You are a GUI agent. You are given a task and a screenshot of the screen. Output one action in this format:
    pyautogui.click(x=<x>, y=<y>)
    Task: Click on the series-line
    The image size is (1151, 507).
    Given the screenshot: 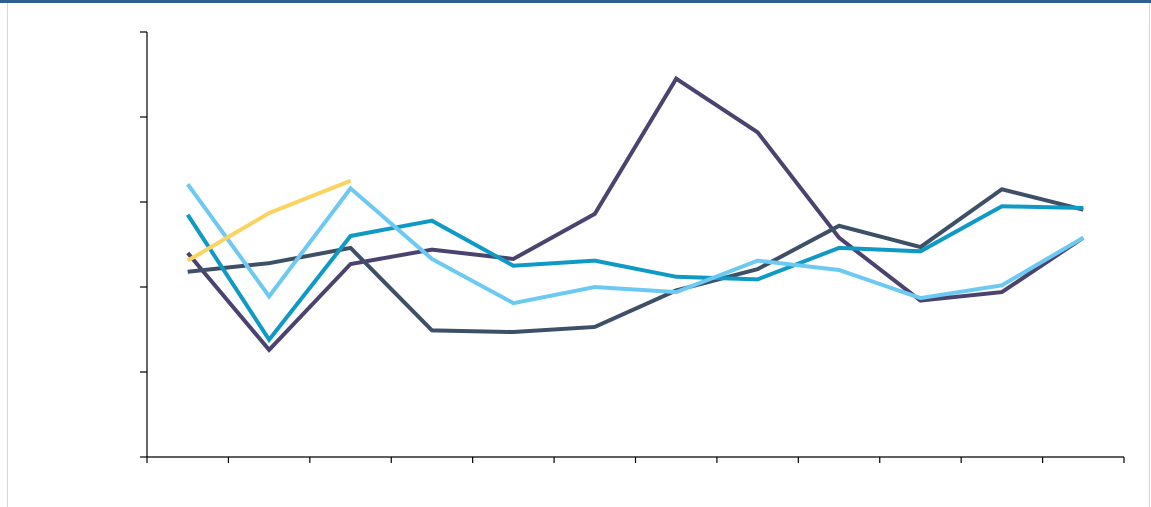 What is the action you would take?
    pyautogui.click(x=269, y=220)
    